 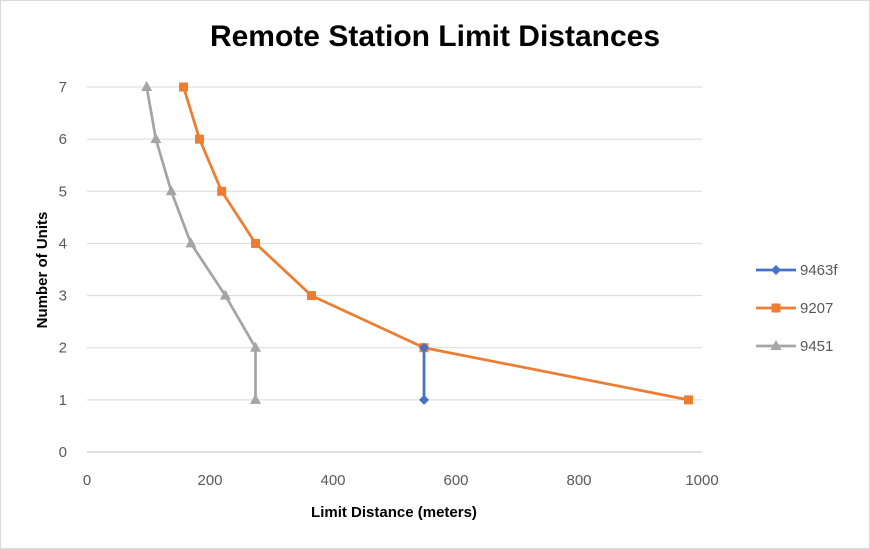 What do you see at coordinates (816, 308) in the screenshot?
I see `legend-label: 9207` at bounding box center [816, 308].